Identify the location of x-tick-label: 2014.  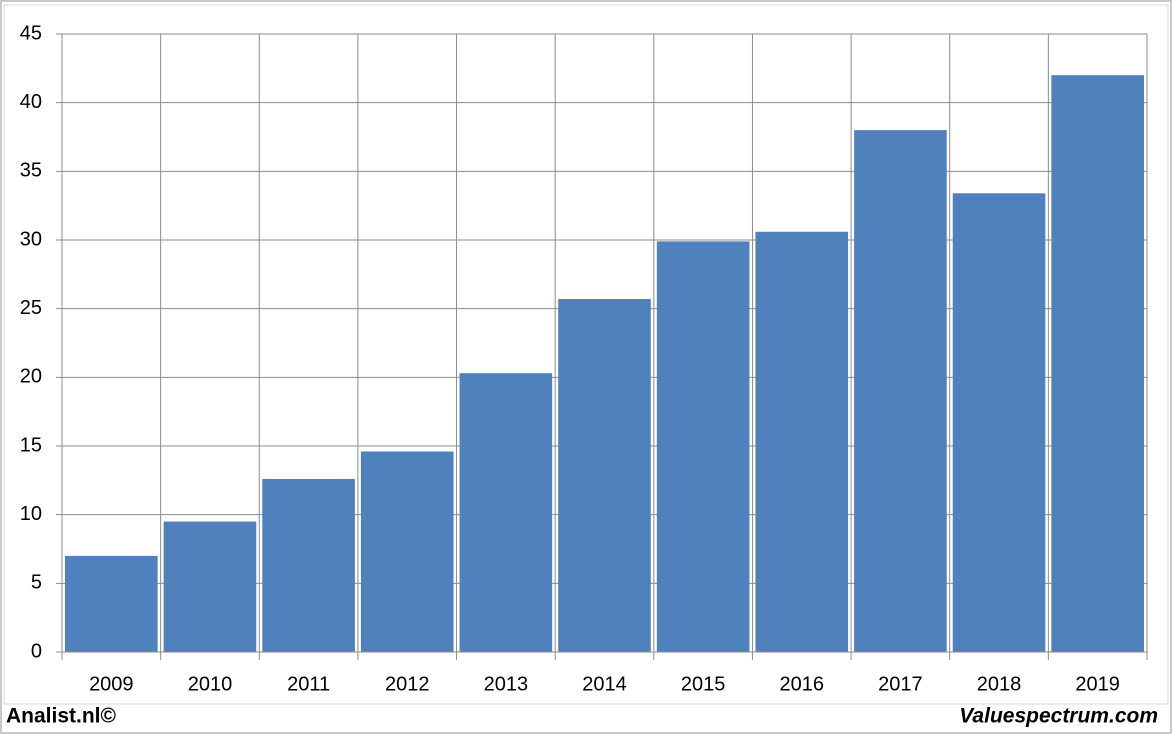
(604, 684).